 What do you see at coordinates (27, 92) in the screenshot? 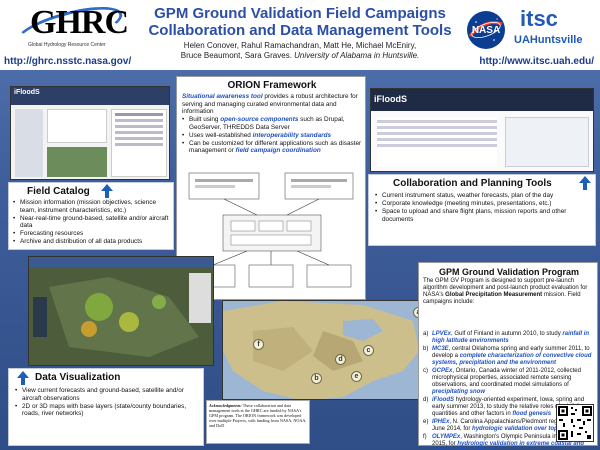
I see `field-catalog-screenshot-label: iFloodS` at bounding box center [27, 92].